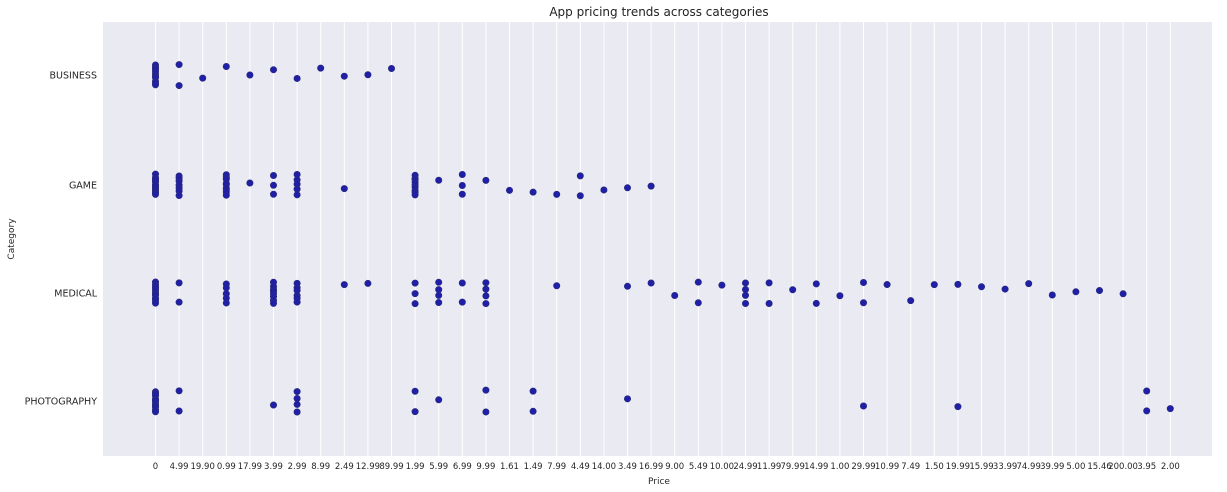 The width and height of the screenshot is (1227, 492). What do you see at coordinates (75, 294) in the screenshot?
I see `y-tick-label: MEDICAL` at bounding box center [75, 294].